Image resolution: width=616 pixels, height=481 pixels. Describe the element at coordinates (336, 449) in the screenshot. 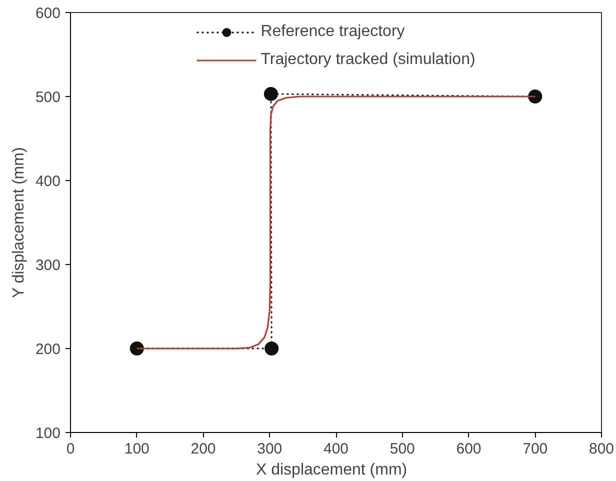

I see `x-tick-label: 400` at that location.